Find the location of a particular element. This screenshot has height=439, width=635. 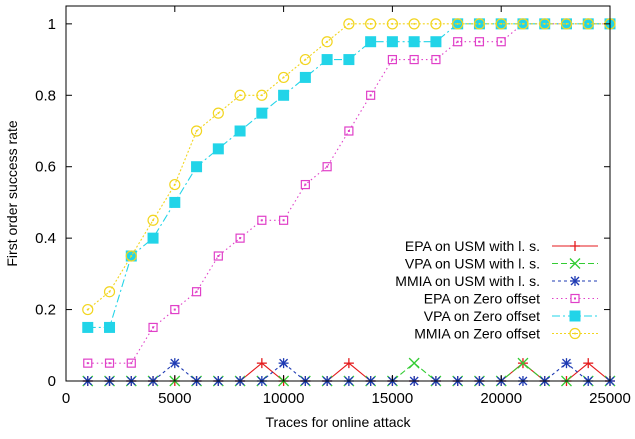

legend-item: VPA on Zero offset is located at coordinates (511, 316).